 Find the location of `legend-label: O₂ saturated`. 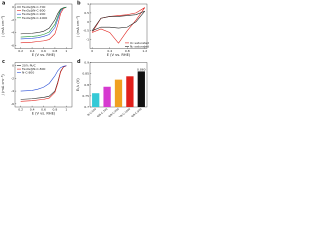

legend-label: O₂ saturated is located at coordinates (139, 43).